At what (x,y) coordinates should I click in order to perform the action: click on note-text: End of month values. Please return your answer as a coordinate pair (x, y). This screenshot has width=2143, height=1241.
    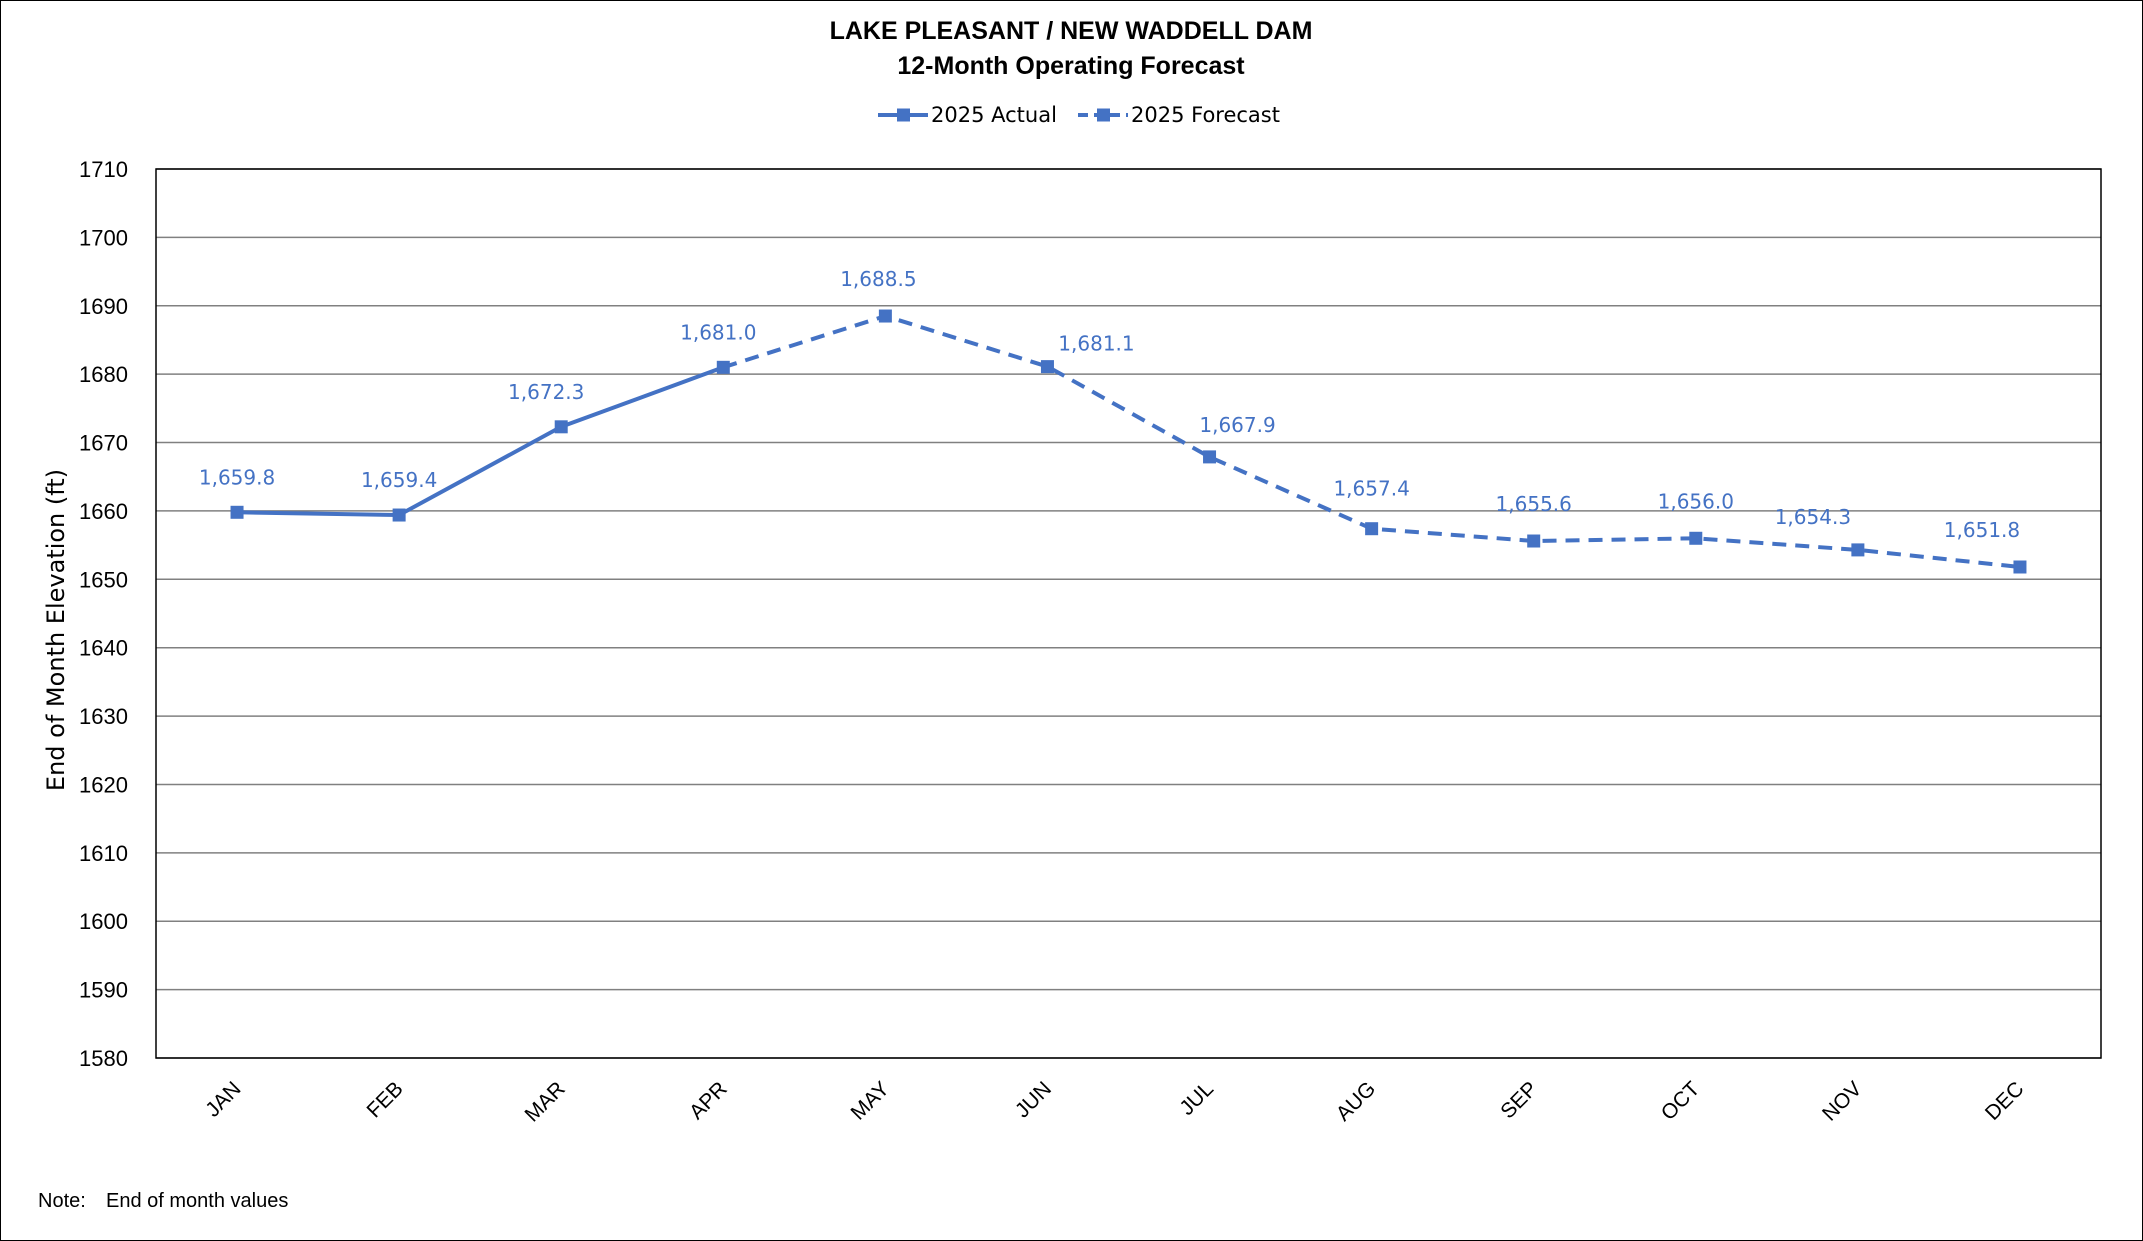
    Looking at the image, I should click on (197, 1201).